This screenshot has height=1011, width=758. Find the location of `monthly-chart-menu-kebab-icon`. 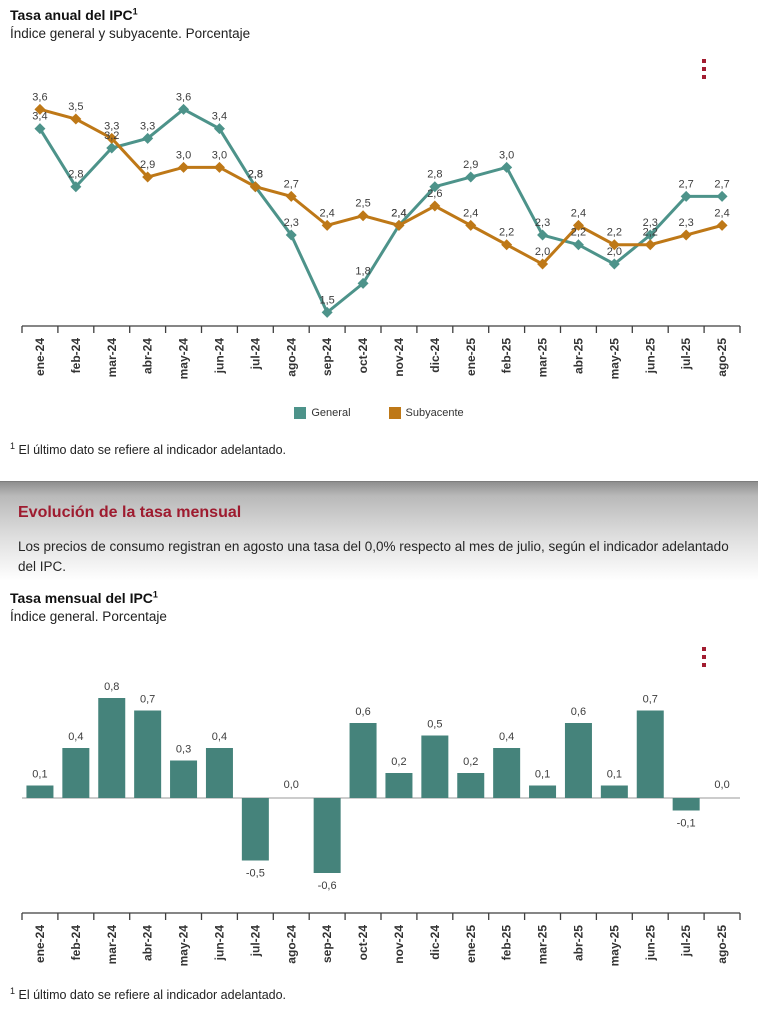

monthly-chart-menu-kebab-icon is located at coordinates (704, 657).